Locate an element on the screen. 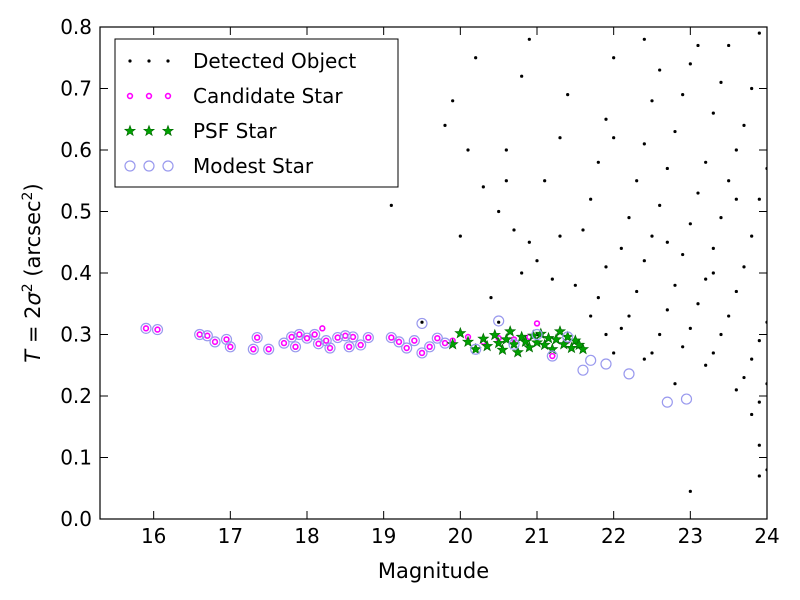 The height and width of the screenshot is (600, 800). y-axis-label: T = 2σ2 (arcsec2) is located at coordinates (32, 272).